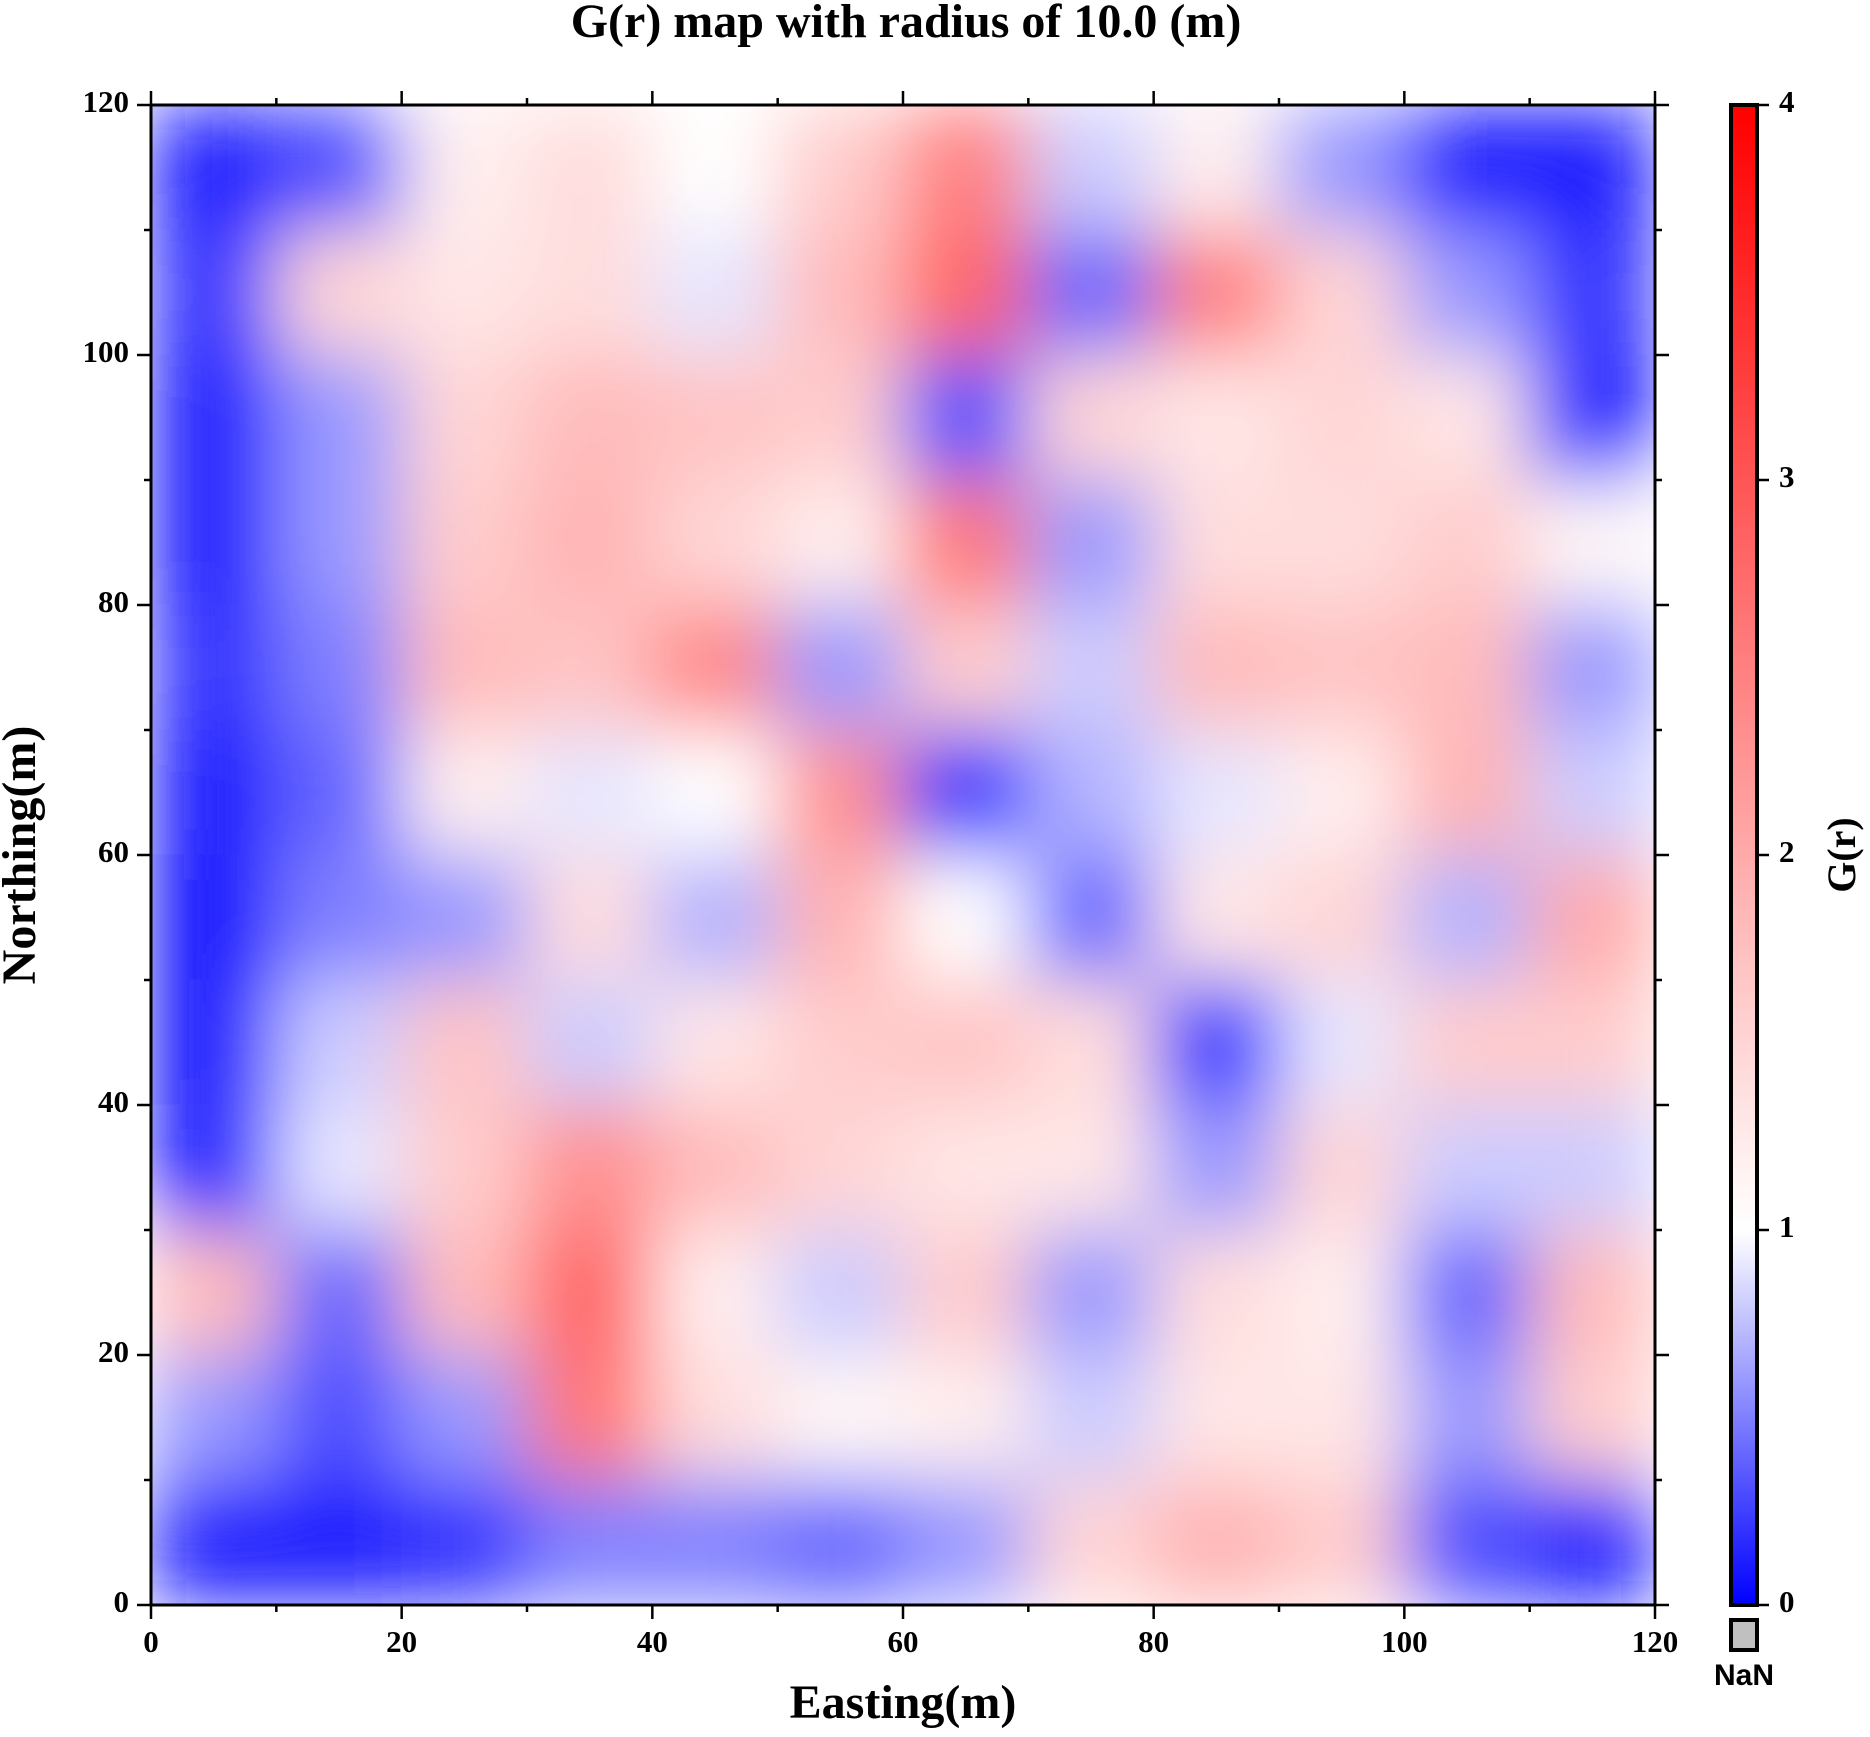 This screenshot has width=1870, height=1737. Describe the element at coordinates (1787, 851) in the screenshot. I see `colorbar-tick-label: 2` at that location.